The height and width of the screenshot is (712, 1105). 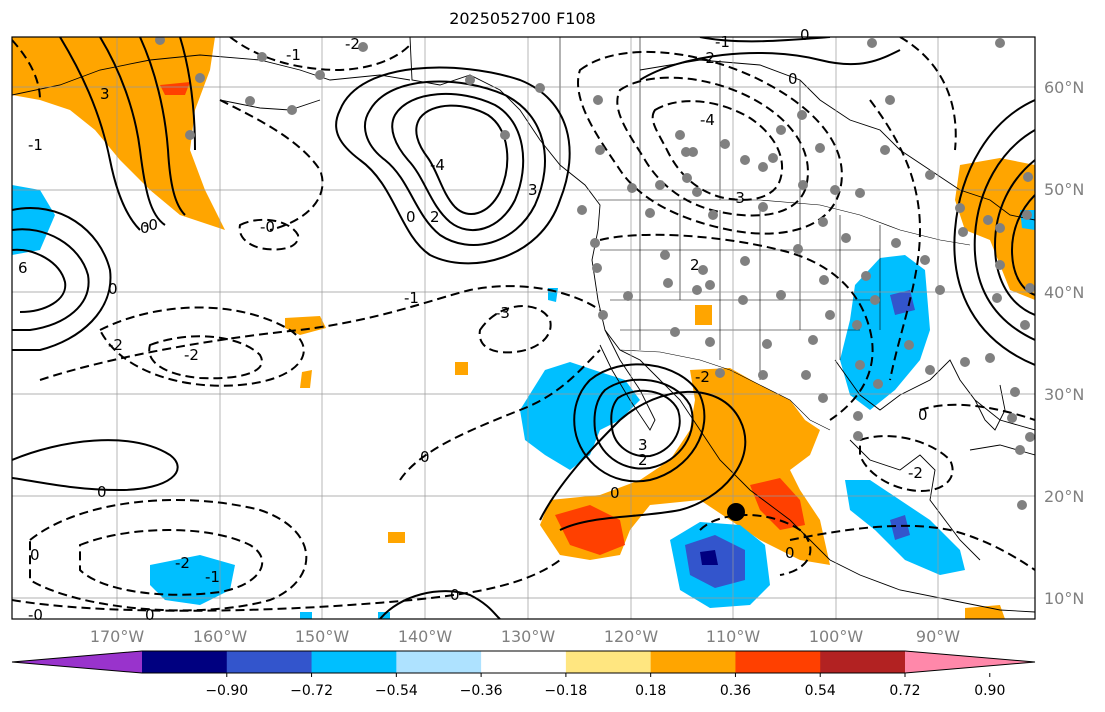 What do you see at coordinates (311, 691) in the screenshot?
I see `colorbar-tick-label: −0.72` at bounding box center [311, 691].